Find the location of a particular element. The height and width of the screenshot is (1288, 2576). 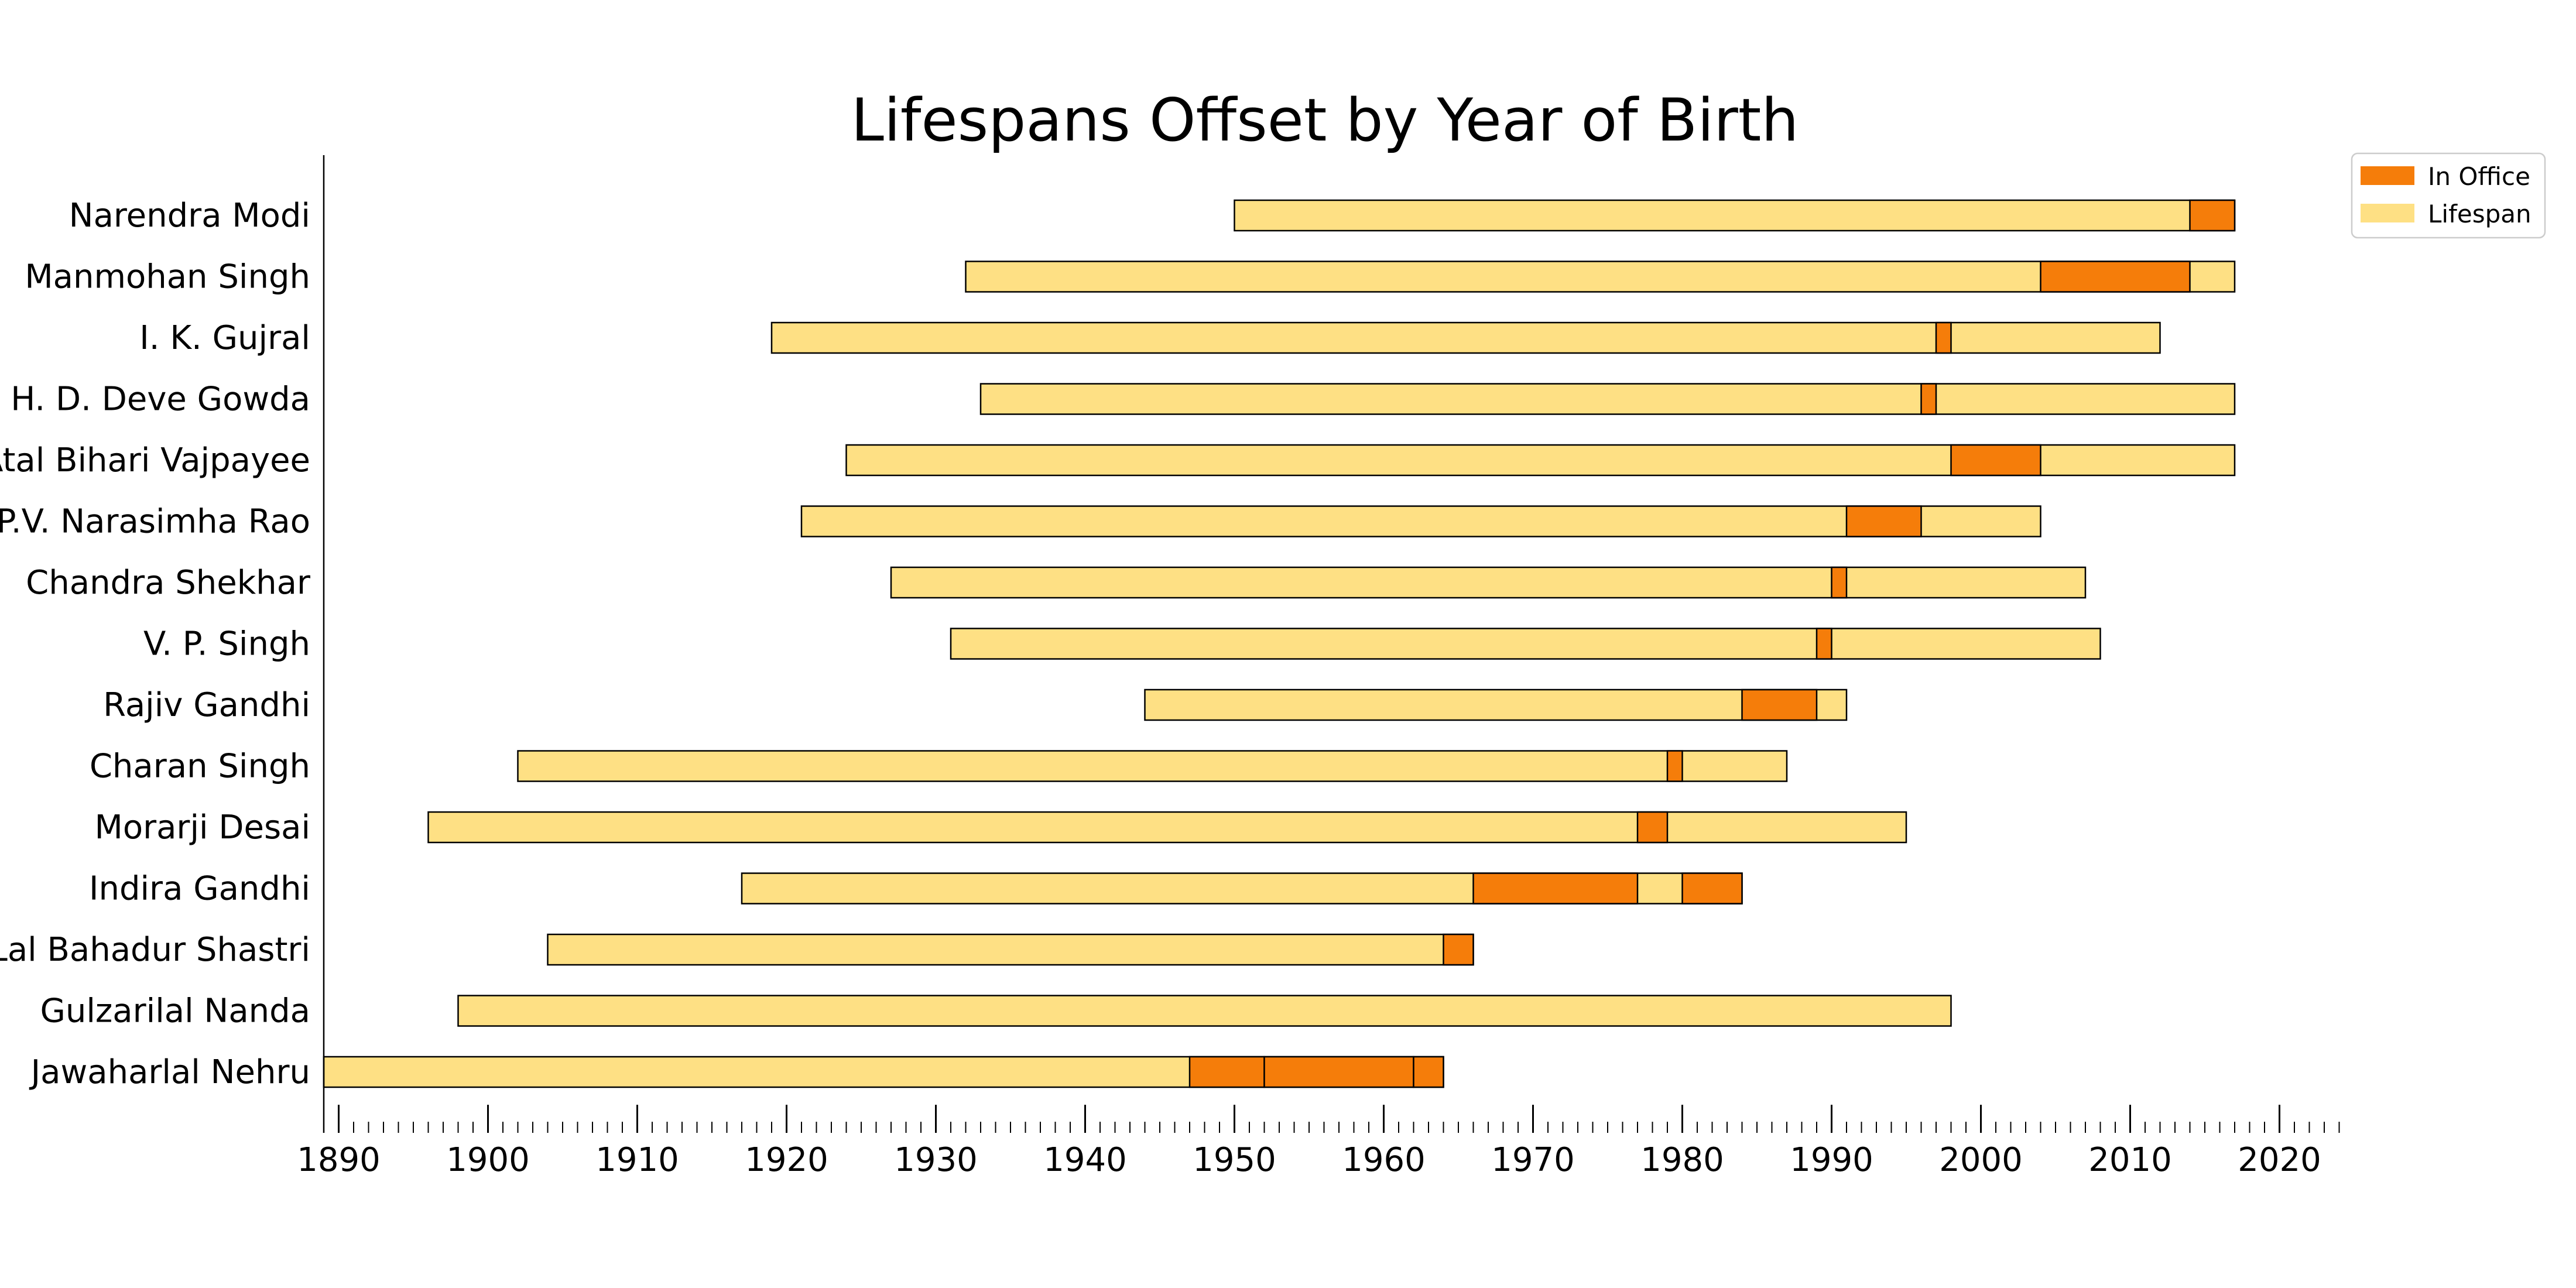

lifespan-bar-charan-singh is located at coordinates (1152, 766).